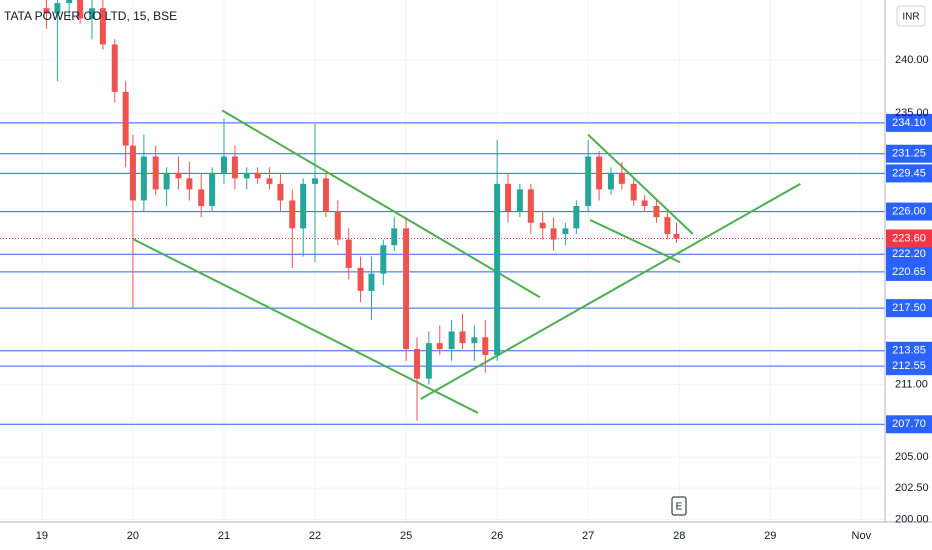  I want to click on price-level-label: 231.25, so click(909, 154).